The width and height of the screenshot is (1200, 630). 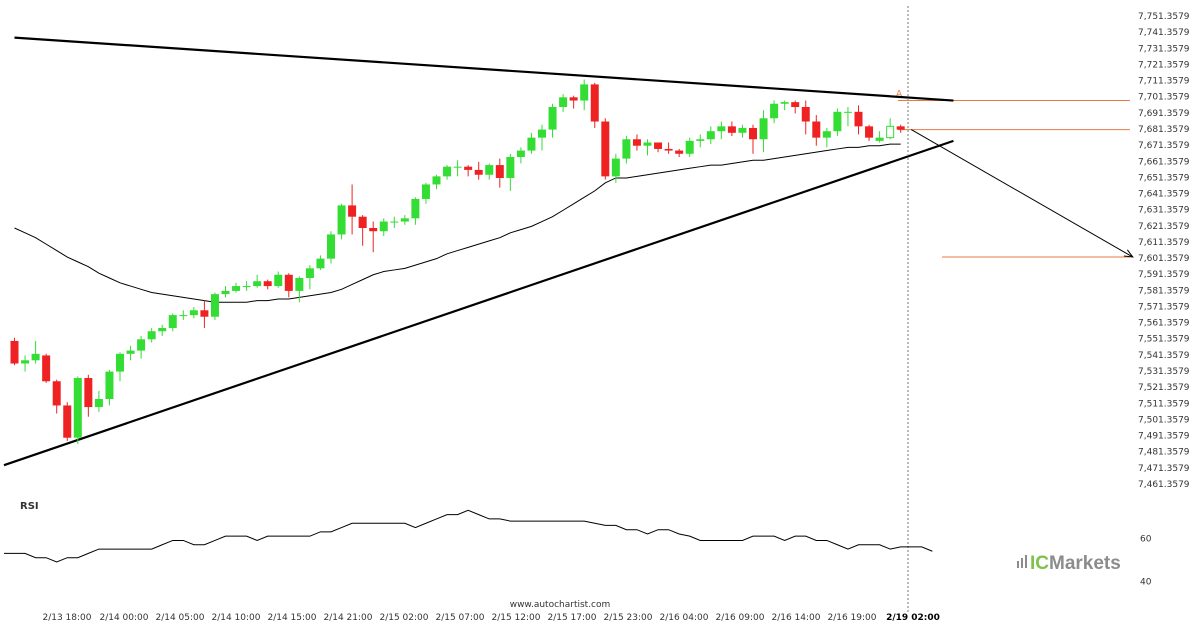 What do you see at coordinates (1022, 193) in the screenshot?
I see `forecast-line` at bounding box center [1022, 193].